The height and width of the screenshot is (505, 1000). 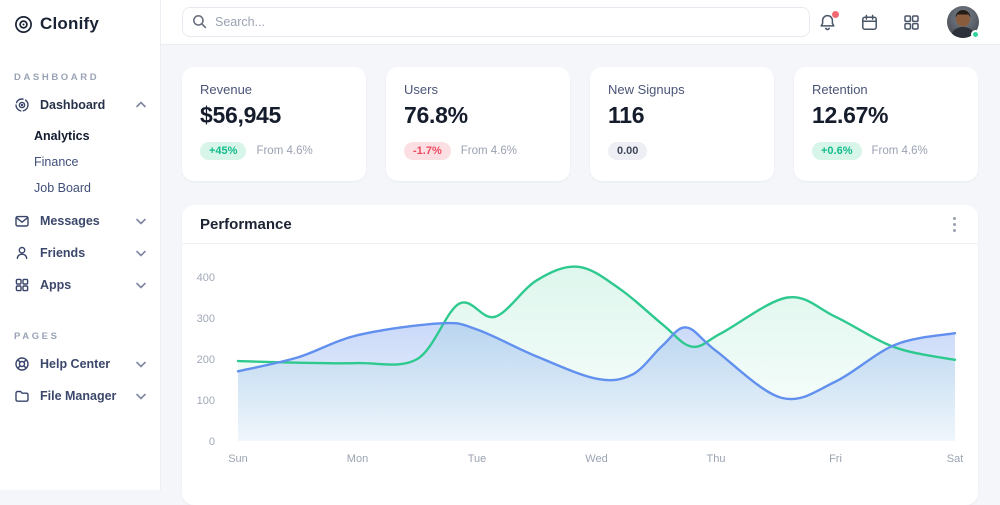 What do you see at coordinates (212, 442) in the screenshot?
I see `y-axis-tick: 0` at bounding box center [212, 442].